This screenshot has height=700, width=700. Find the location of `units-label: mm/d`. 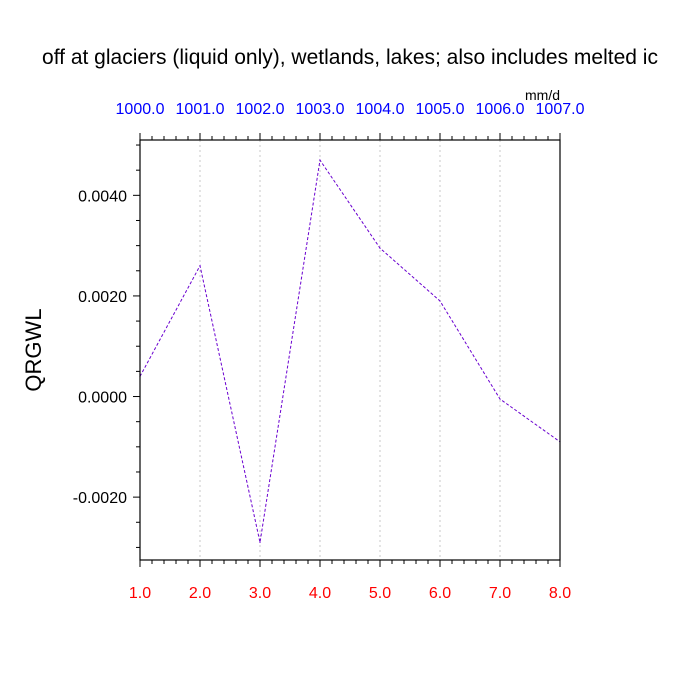

units-label: mm/d is located at coordinates (542, 95).